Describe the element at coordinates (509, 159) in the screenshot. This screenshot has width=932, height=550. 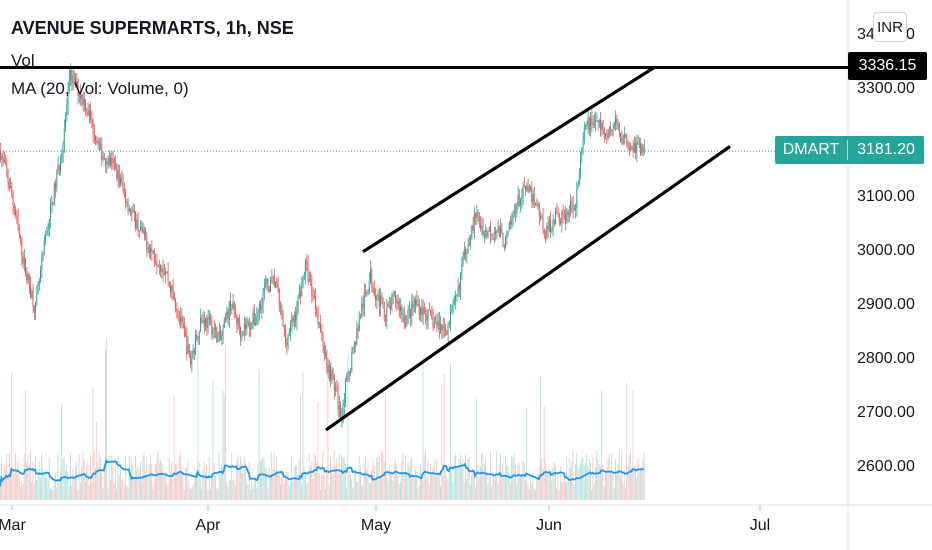
I see `channel-upper-line` at that location.